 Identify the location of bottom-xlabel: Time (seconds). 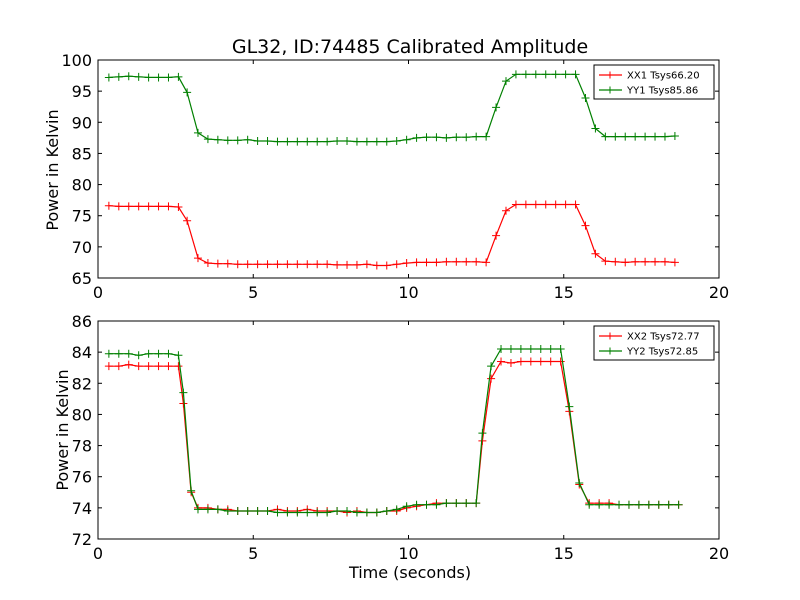
(409, 572).